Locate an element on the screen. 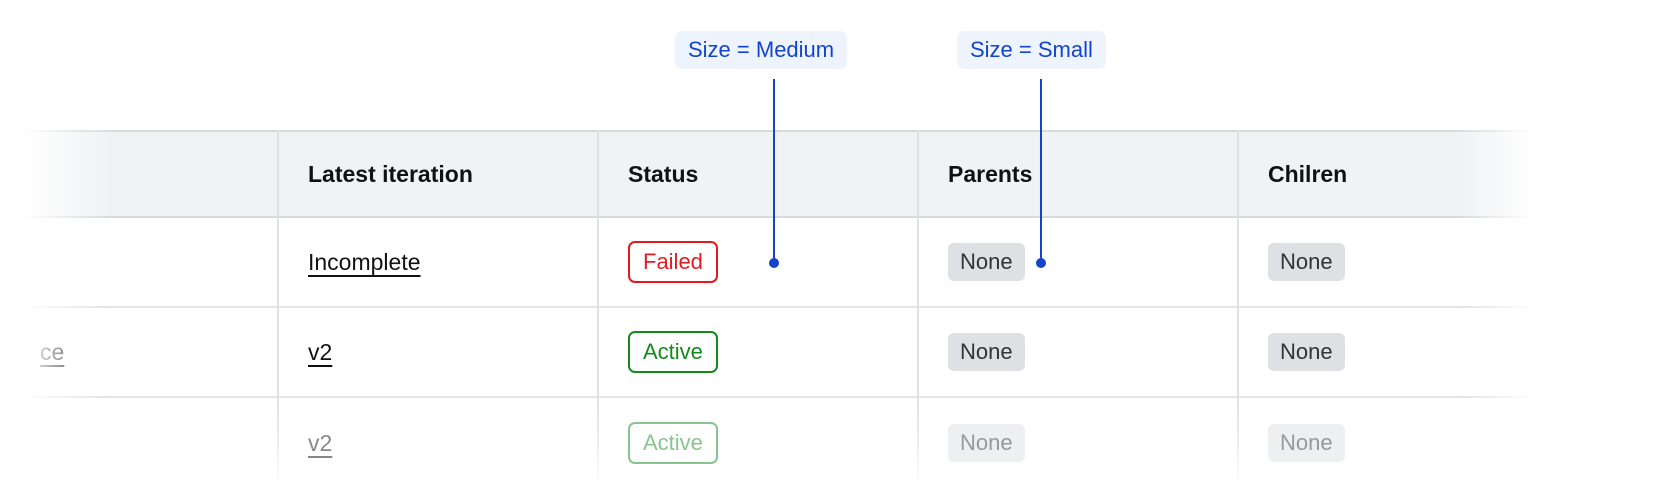  column-header-latest-iteration: Latest iteration is located at coordinates (390, 173).